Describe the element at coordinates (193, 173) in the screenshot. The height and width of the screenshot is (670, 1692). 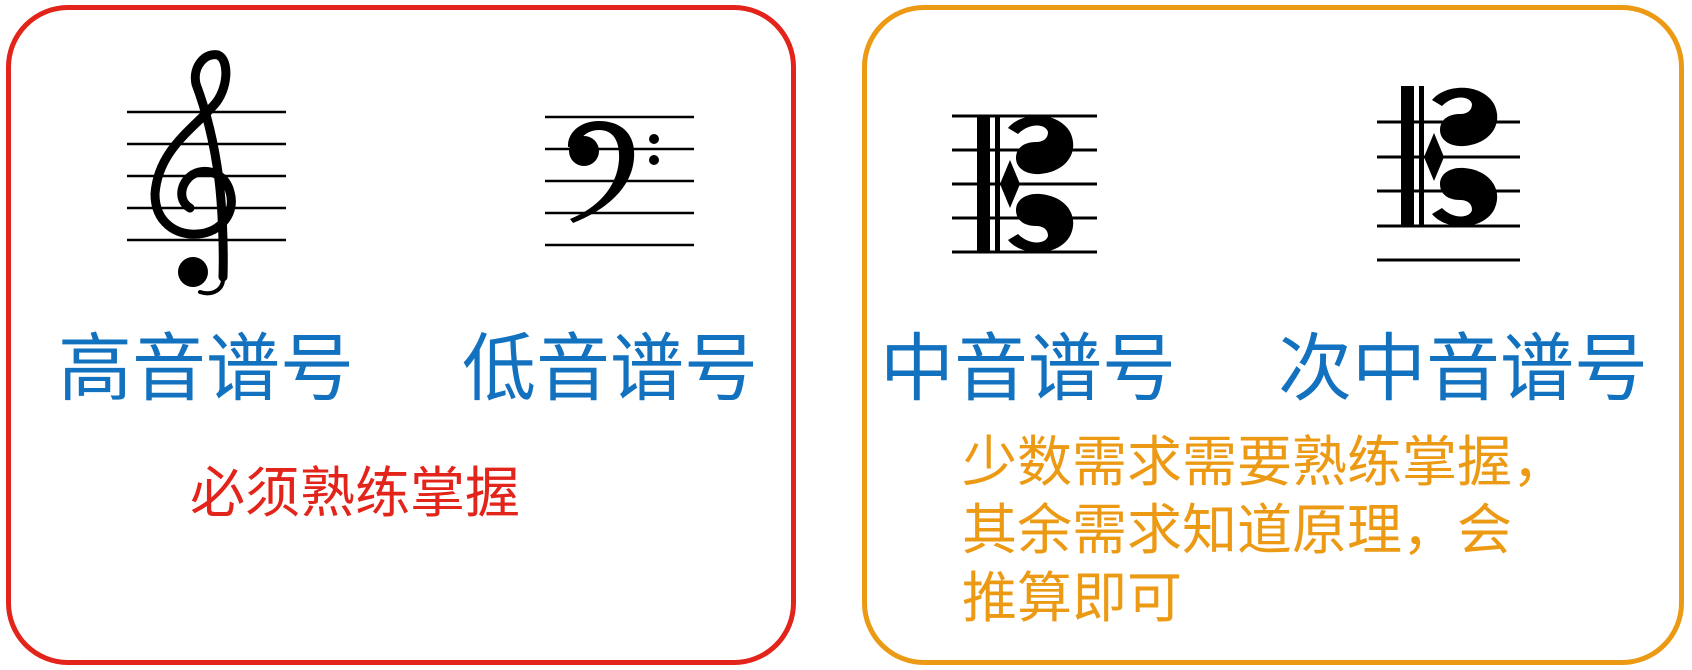
I see `treble-clef-icon` at that location.